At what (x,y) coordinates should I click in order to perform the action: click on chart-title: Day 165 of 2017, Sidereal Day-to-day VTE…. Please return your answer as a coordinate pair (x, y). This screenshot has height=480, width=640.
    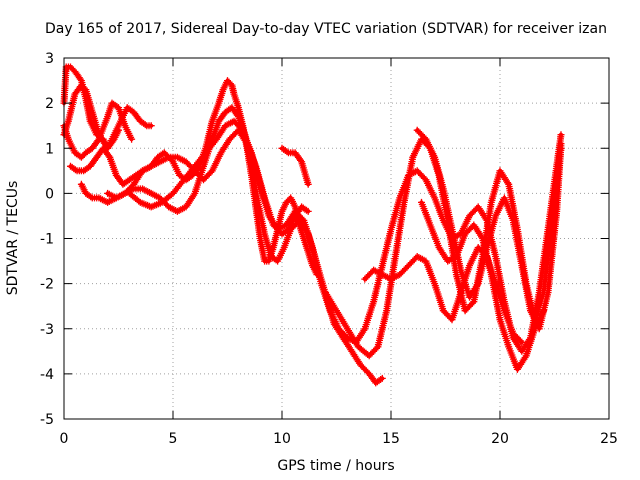
    Looking at the image, I should click on (326, 29).